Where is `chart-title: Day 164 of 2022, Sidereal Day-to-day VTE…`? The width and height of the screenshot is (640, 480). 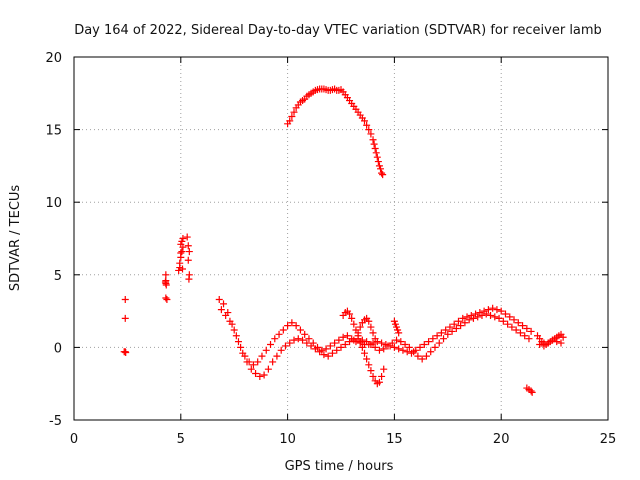 chart-title: Day 164 of 2022, Sidereal Day-to-day VTE… is located at coordinates (338, 30).